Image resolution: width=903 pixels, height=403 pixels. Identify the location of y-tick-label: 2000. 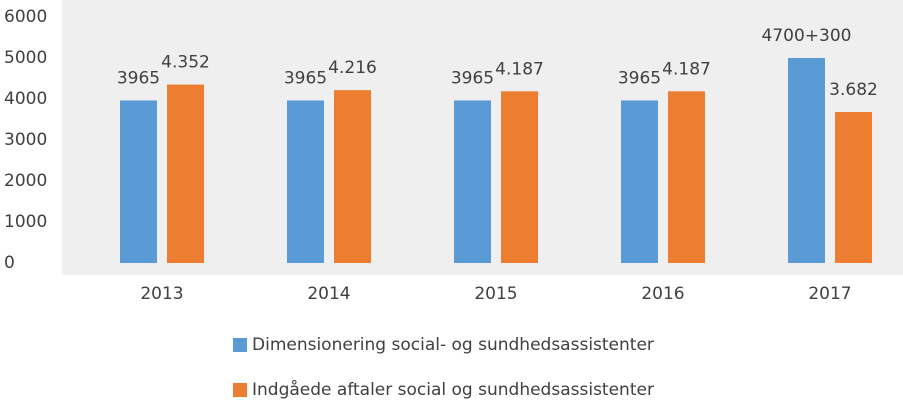
(25, 181).